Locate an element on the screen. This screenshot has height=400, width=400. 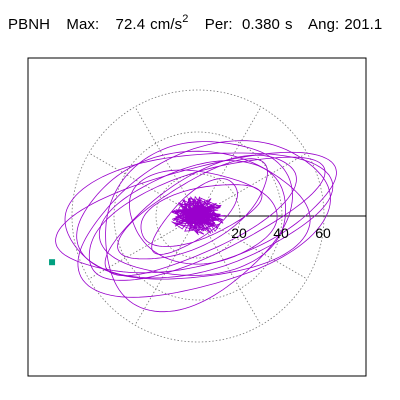
radial-tick-labels: 20 40 60 is located at coordinates (281, 233).